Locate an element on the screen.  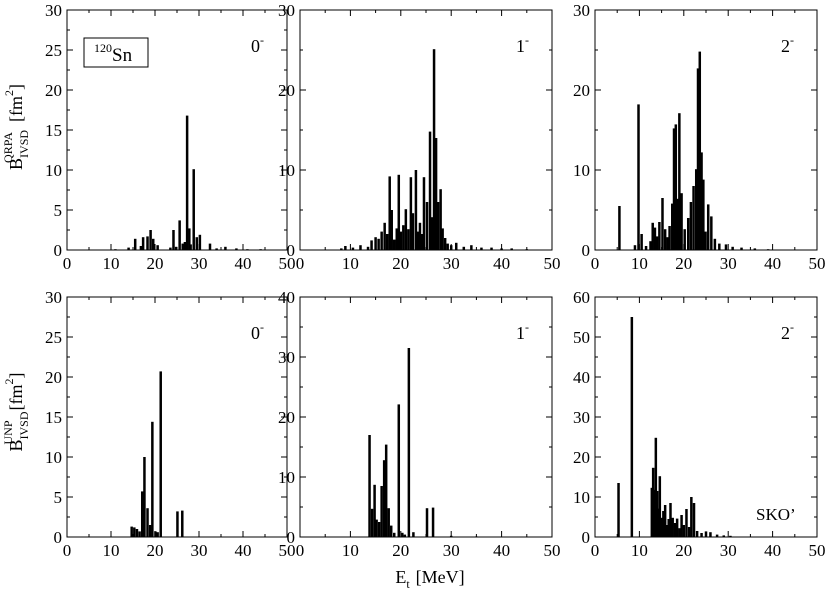
x-tick-label: 50 is located at coordinates (552, 550).